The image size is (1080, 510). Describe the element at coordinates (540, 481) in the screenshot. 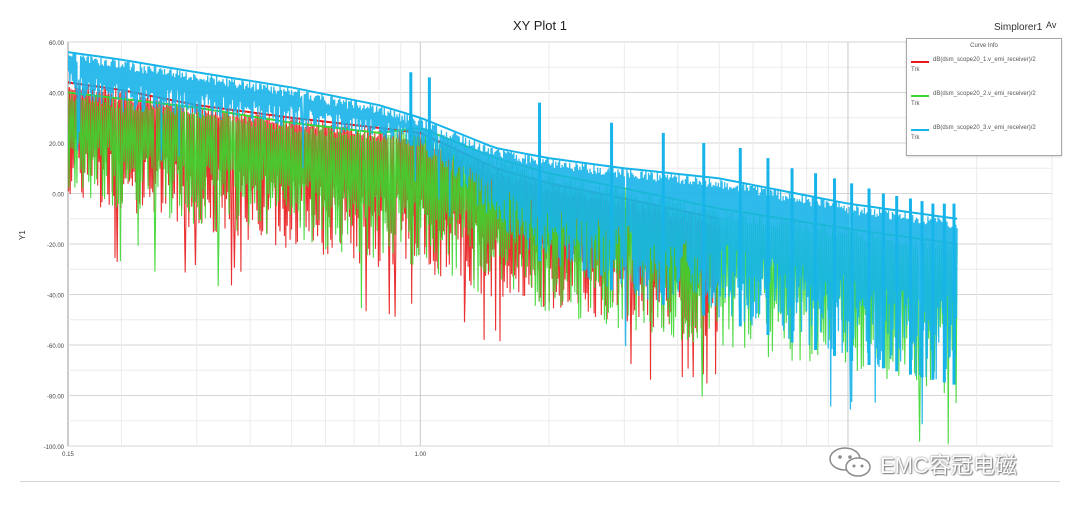

I see `divider` at that location.